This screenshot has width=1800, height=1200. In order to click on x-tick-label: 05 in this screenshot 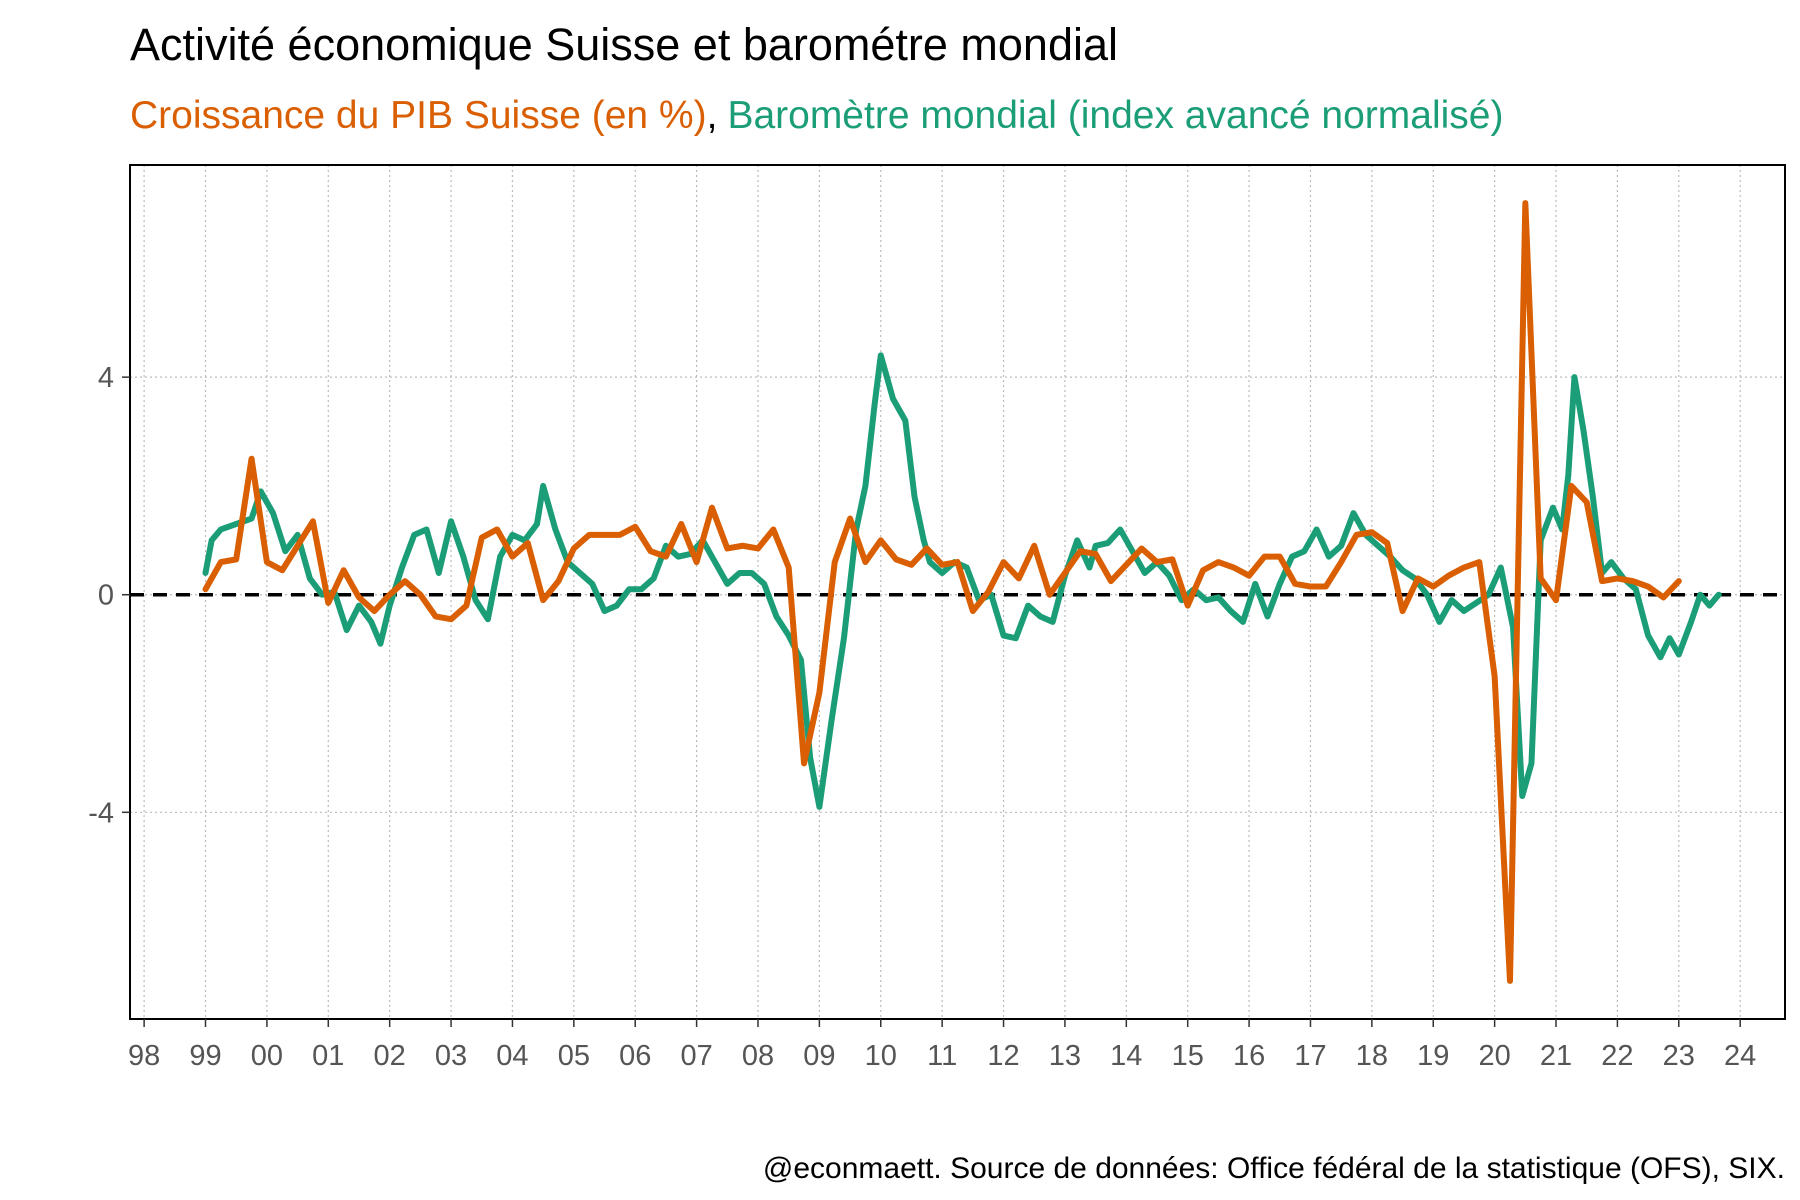, I will do `click(574, 1056)`.